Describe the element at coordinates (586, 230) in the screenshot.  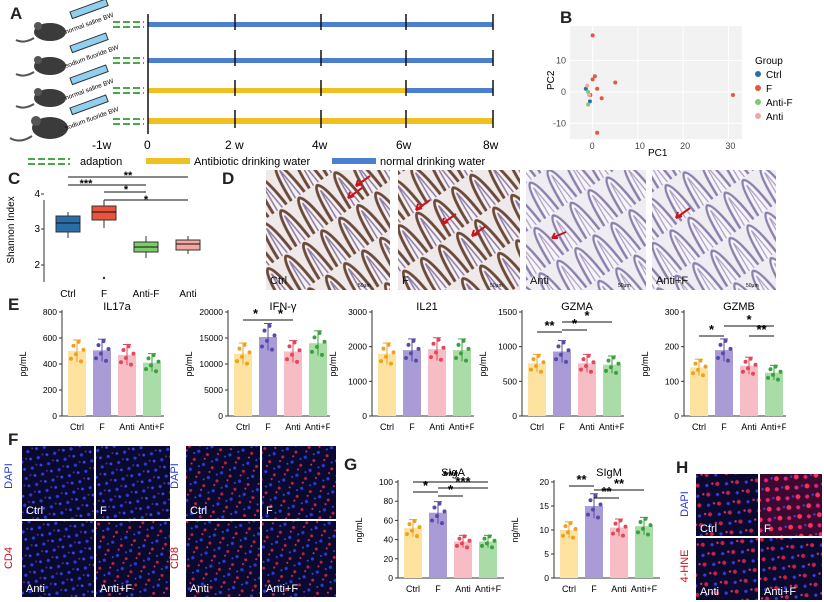
I see `histology-anti: Anti 50μm` at that location.